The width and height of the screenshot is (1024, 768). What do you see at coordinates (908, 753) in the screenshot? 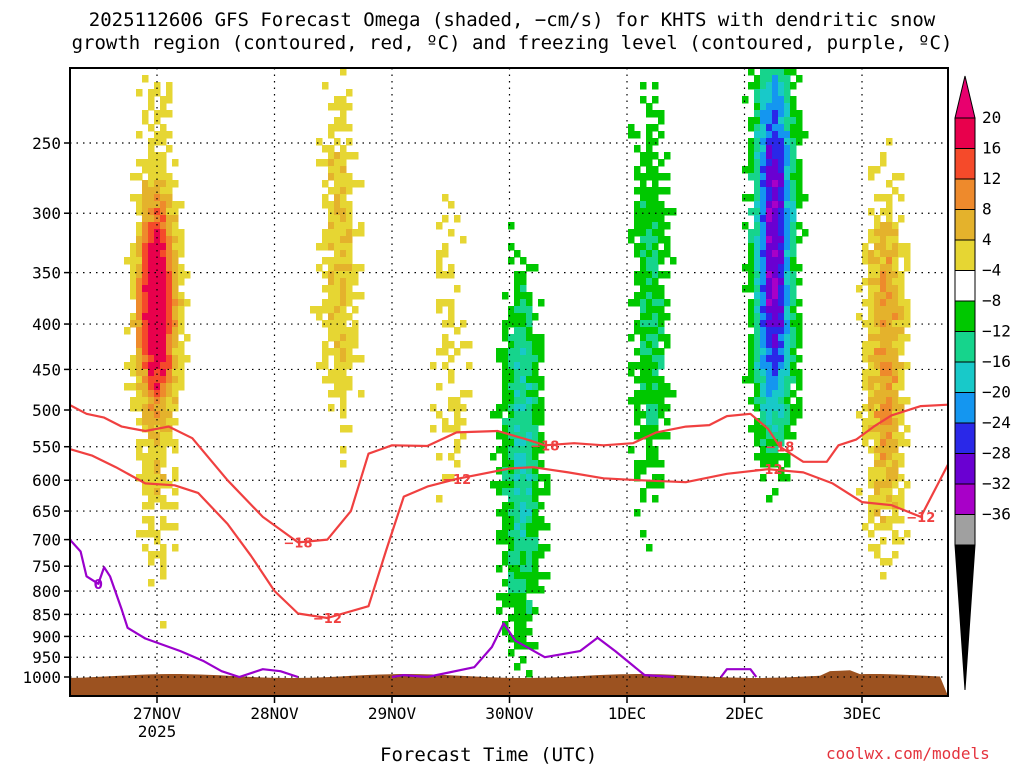
I see `credit-link: coolwx.com/models` at bounding box center [908, 753].